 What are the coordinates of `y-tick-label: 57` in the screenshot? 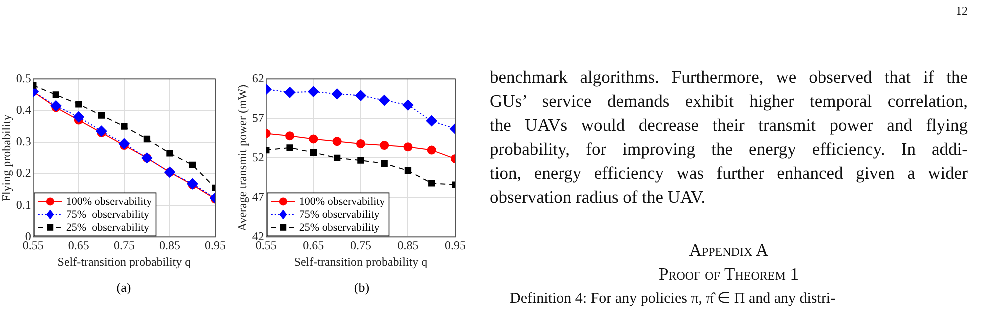 It's located at (258, 117).